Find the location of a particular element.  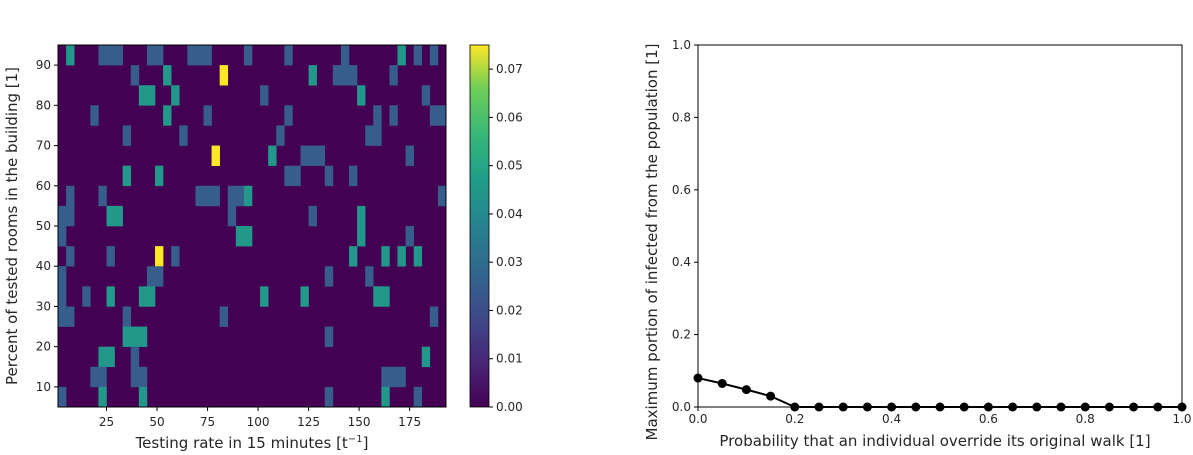

line-y-tick-label: 1.0 is located at coordinates (681, 45).